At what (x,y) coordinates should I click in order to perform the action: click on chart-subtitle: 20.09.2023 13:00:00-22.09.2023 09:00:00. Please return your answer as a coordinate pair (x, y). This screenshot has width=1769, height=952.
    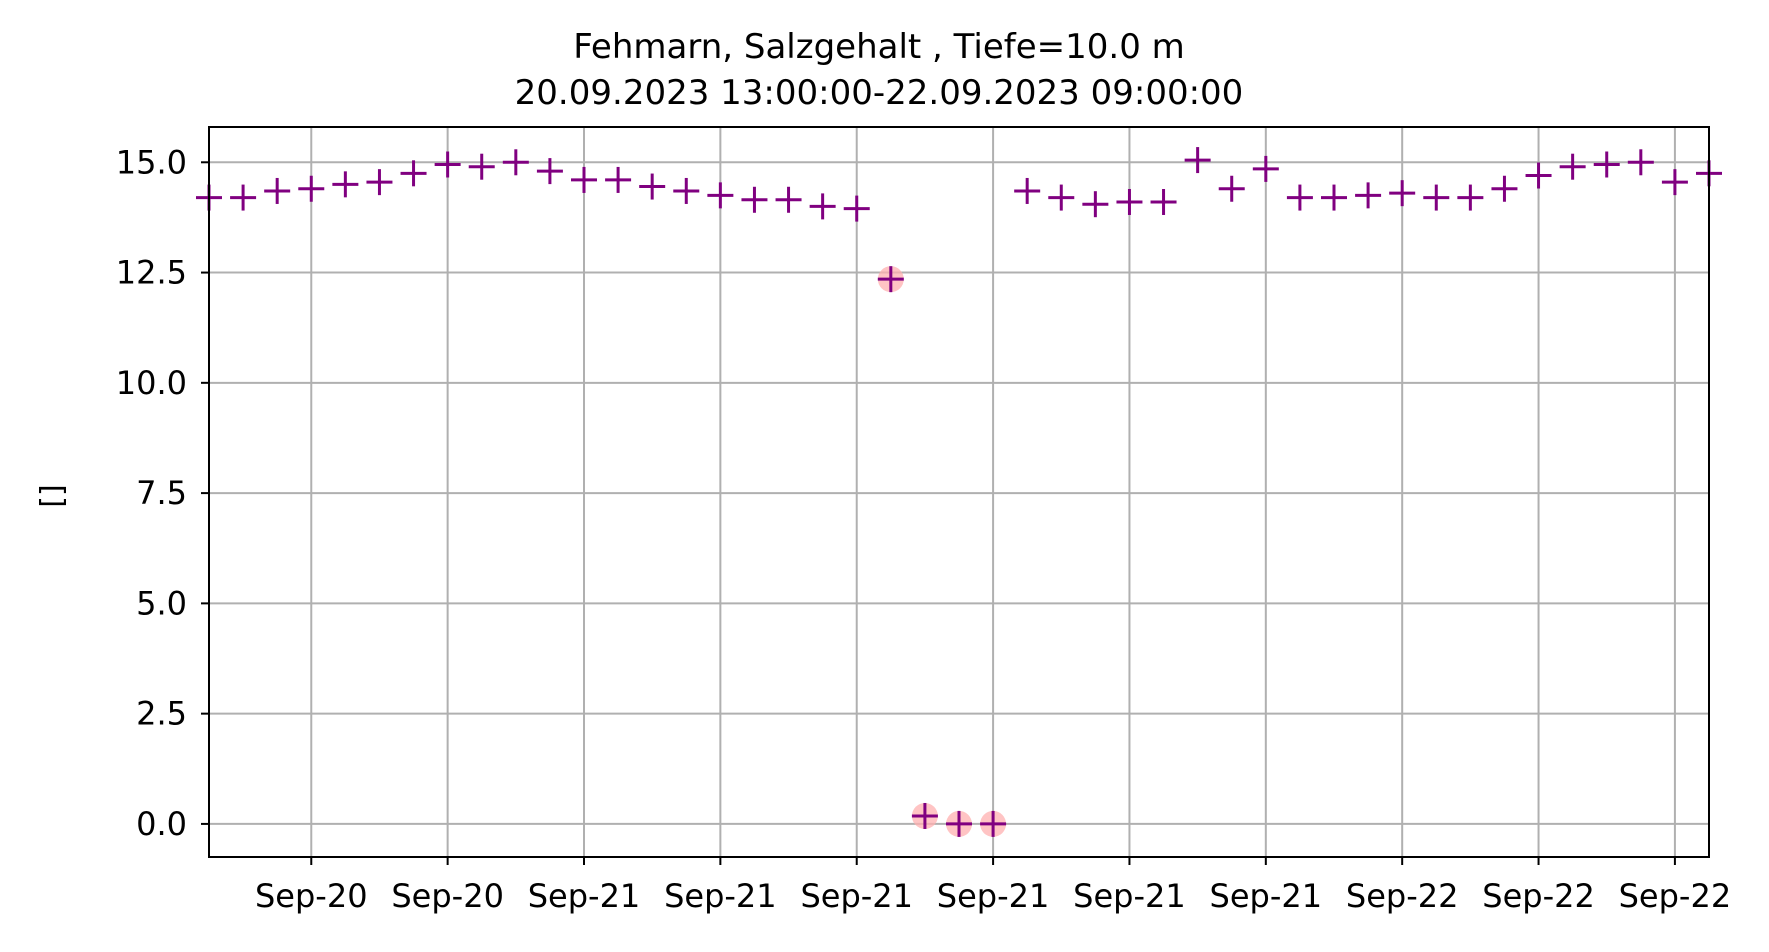
    Looking at the image, I should click on (879, 93).